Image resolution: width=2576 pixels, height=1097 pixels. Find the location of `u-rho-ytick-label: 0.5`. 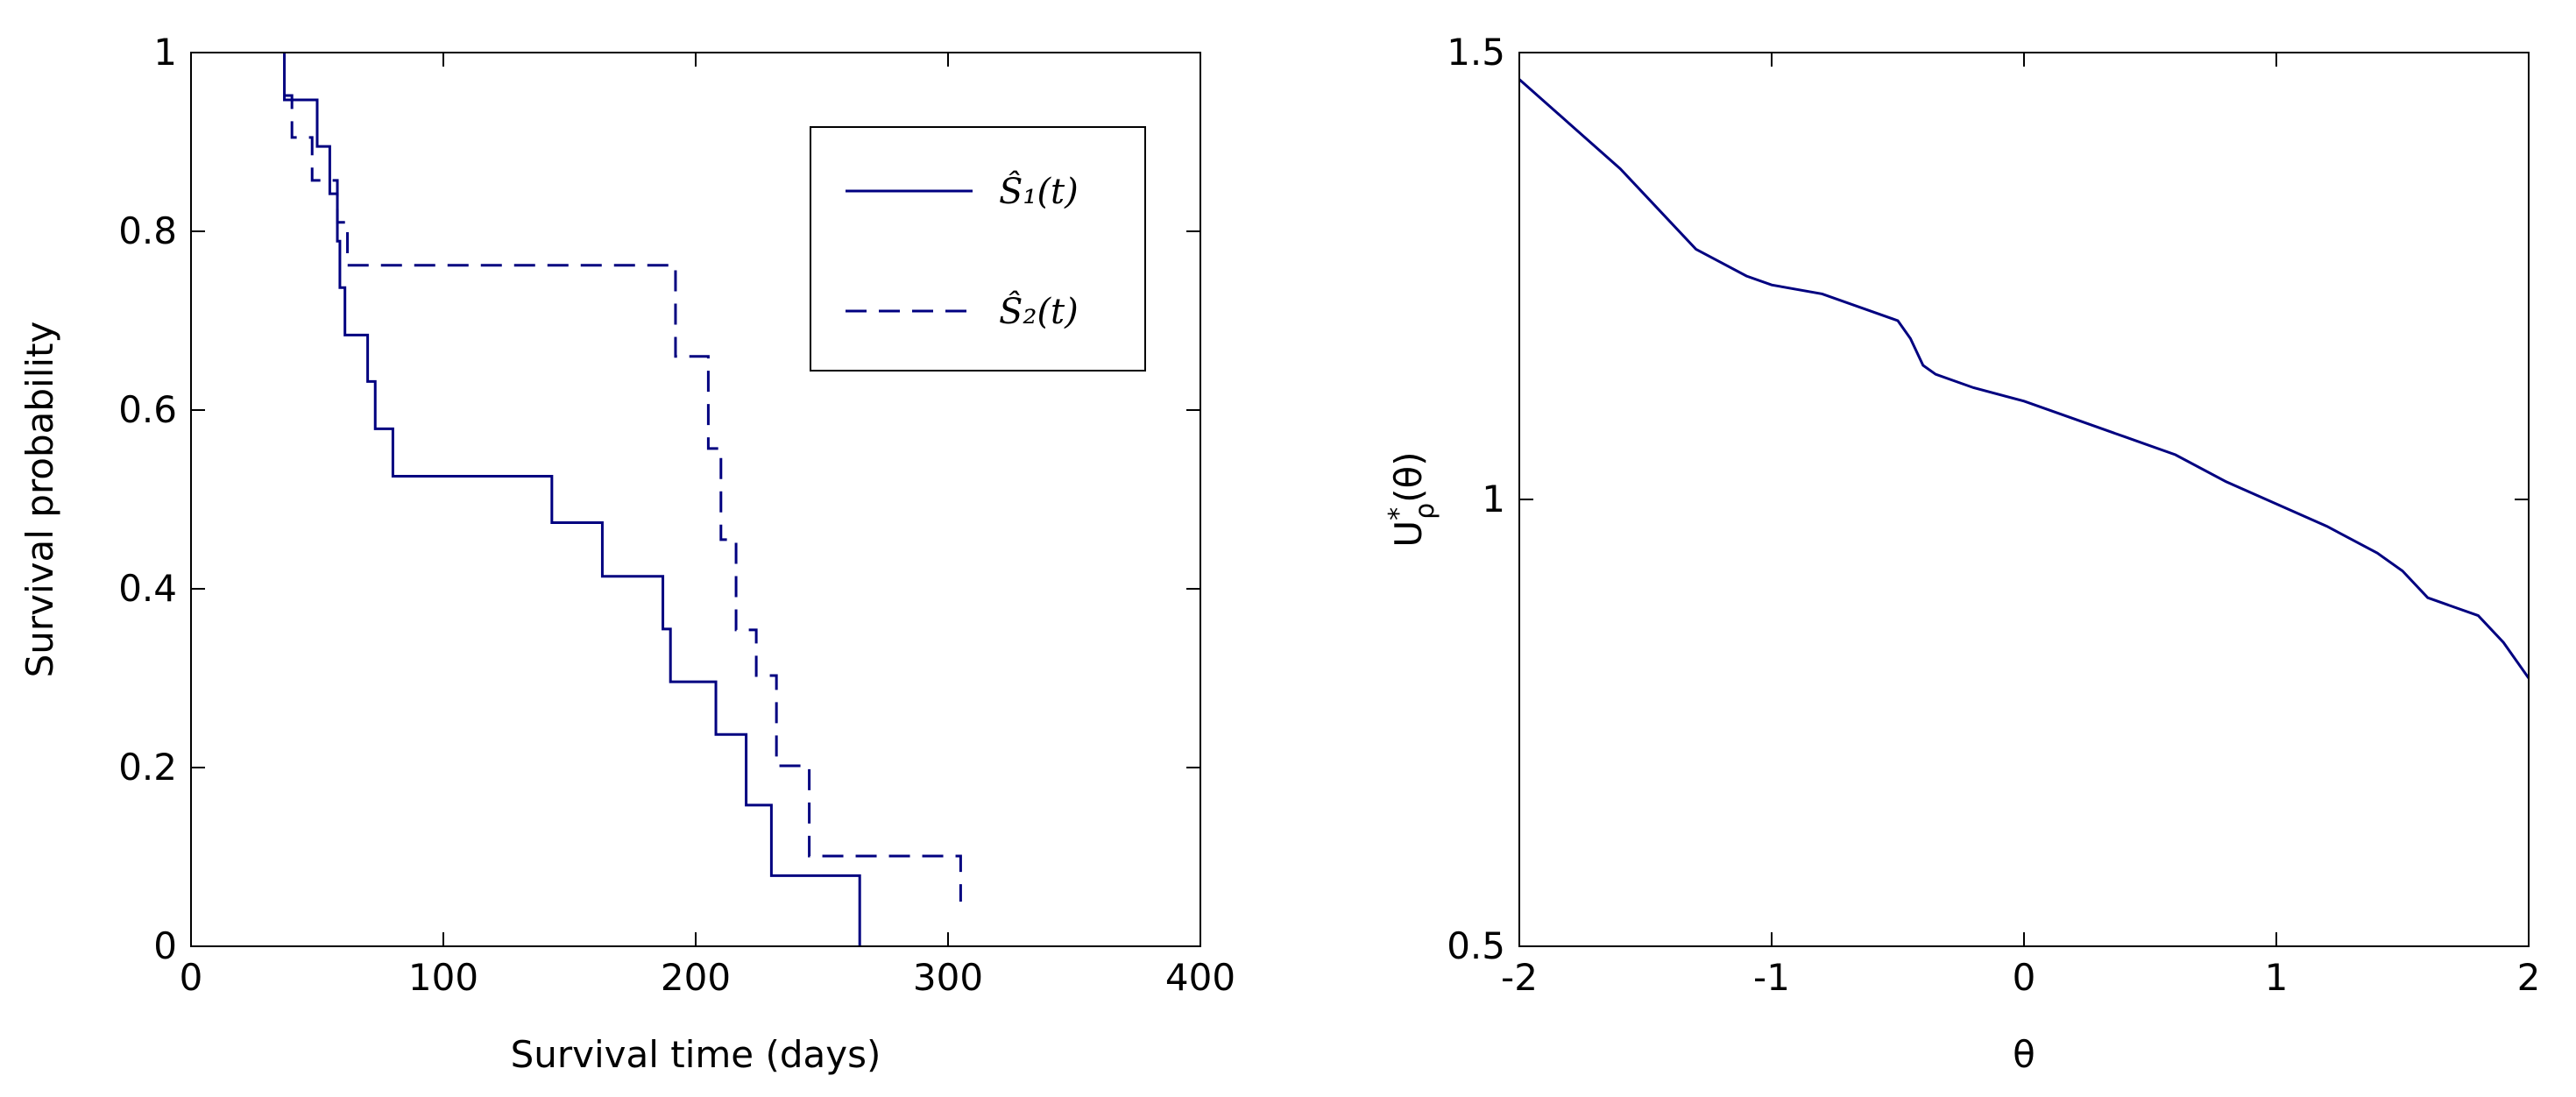

u-rho-ytick-label: 0.5 is located at coordinates (1476, 946).